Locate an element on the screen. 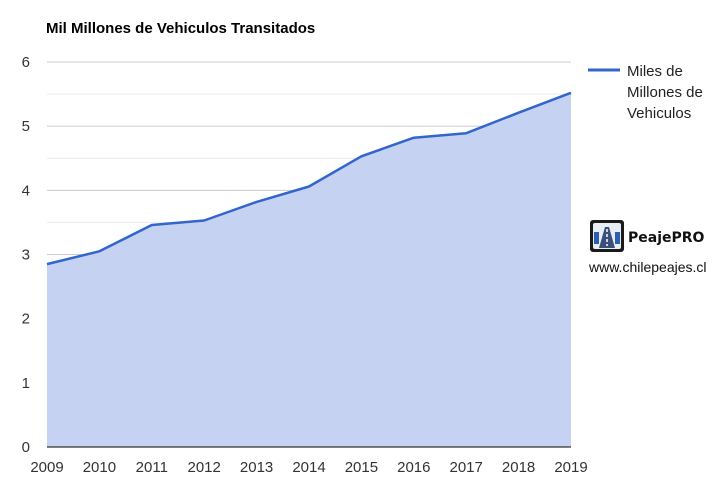  y-tick-label: 4 is located at coordinates (26, 190).